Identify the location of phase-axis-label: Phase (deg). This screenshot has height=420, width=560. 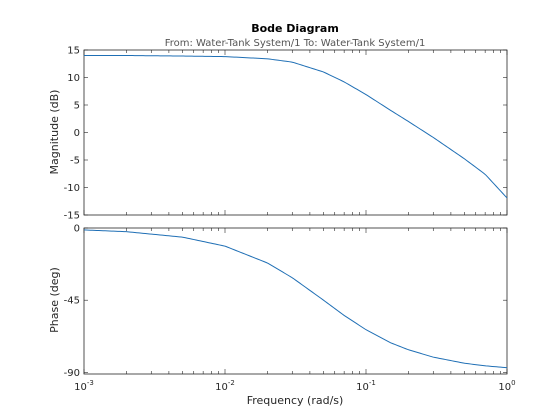
(54, 300).